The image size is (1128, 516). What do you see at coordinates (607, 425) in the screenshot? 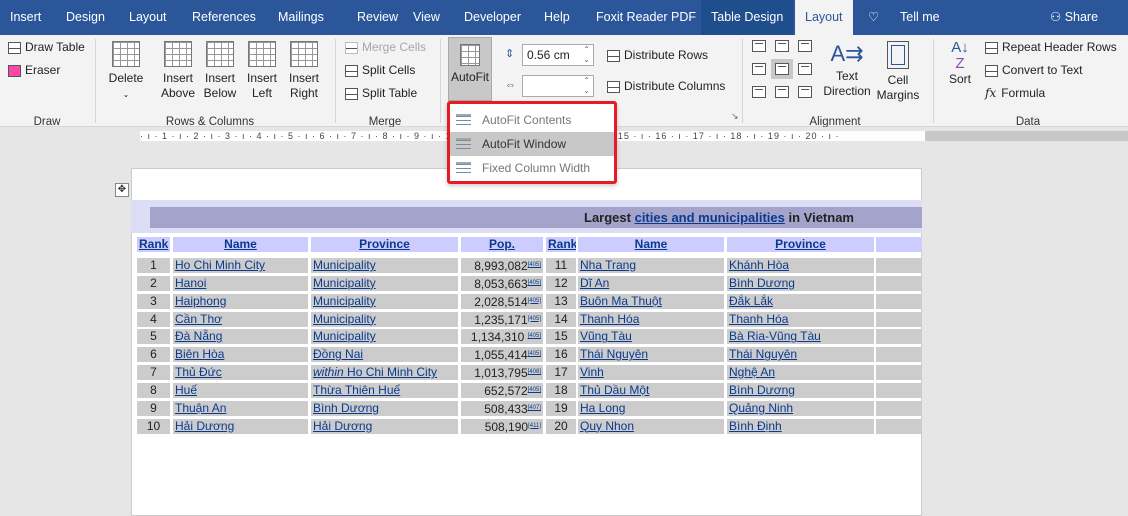
I see `city-link: Quy Nhon` at bounding box center [607, 425].